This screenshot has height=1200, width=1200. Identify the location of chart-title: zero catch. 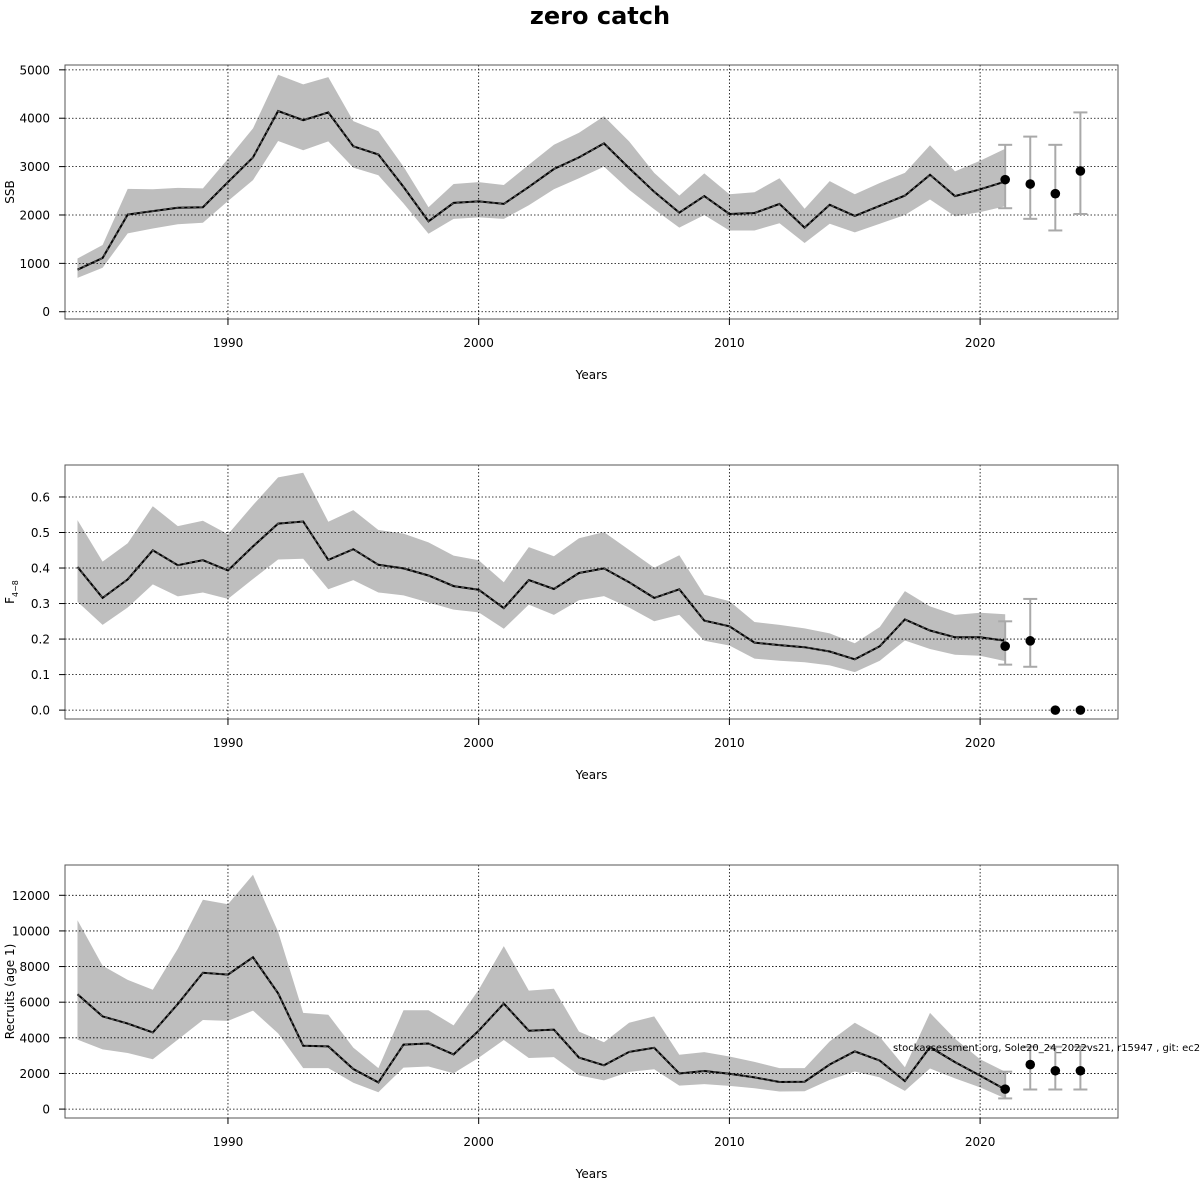
(600, 16).